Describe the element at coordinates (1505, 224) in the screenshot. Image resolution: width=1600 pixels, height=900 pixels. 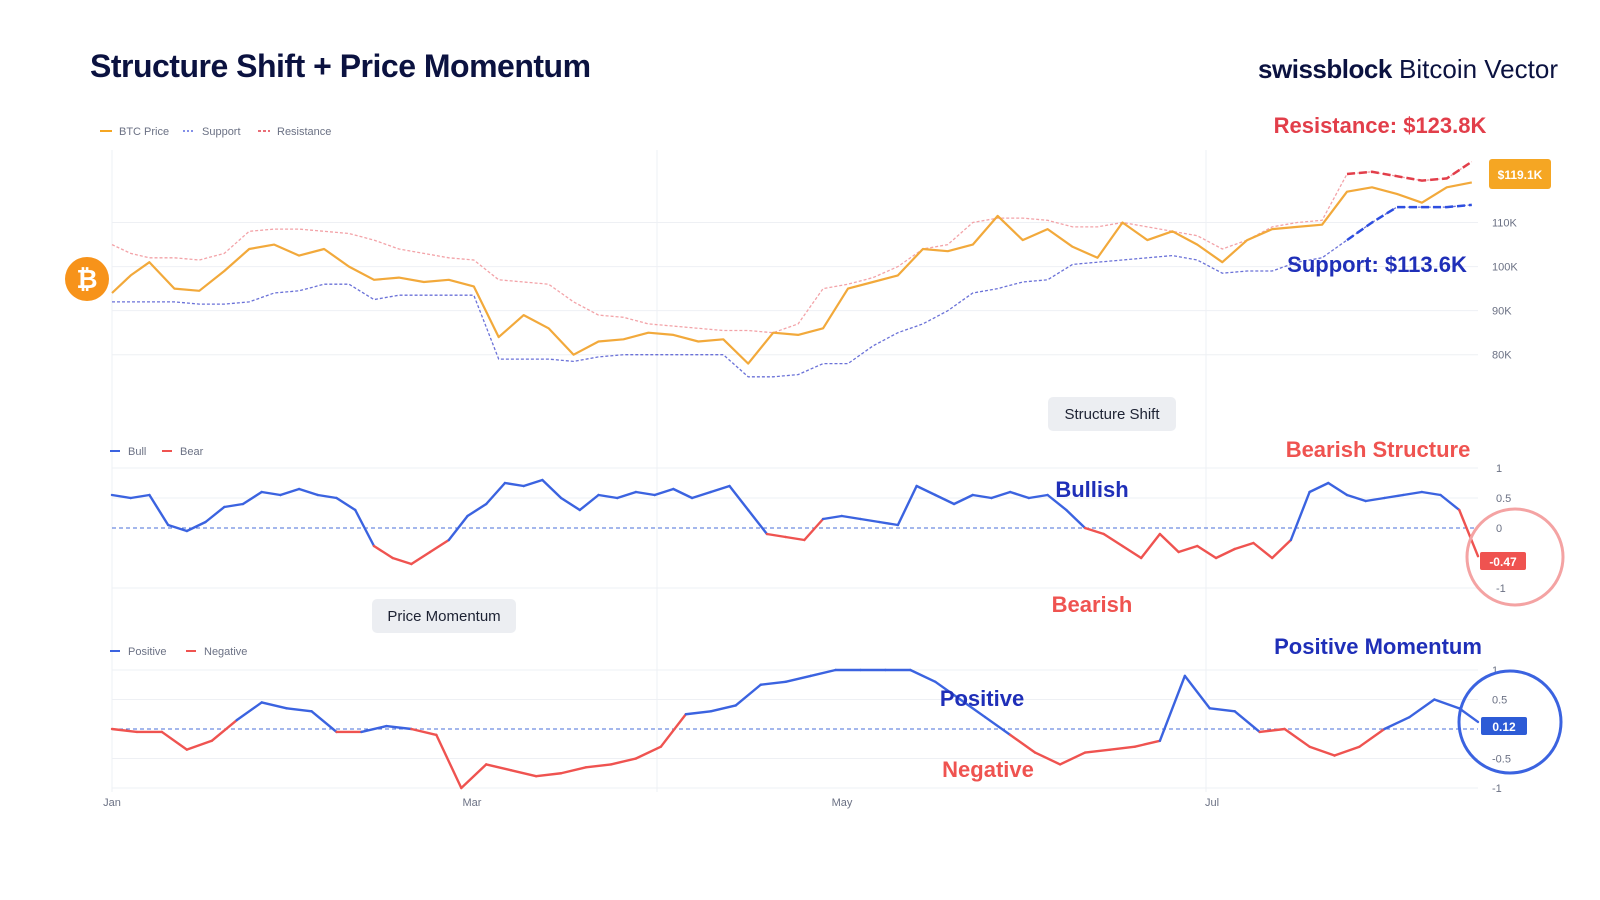
I see `price-tick-label: 110K` at that location.